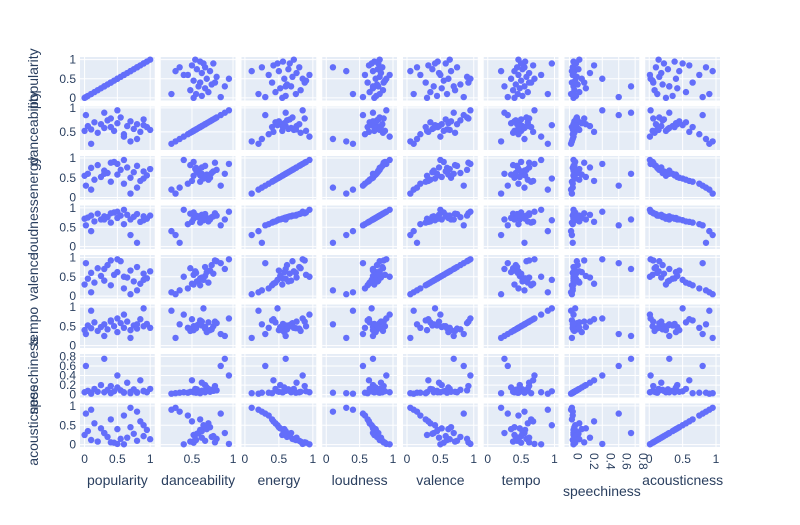 This screenshot has width=800, height=525. What do you see at coordinates (33, 128) in the screenshot?
I see `y-axis-label: danceability` at bounding box center [33, 128].